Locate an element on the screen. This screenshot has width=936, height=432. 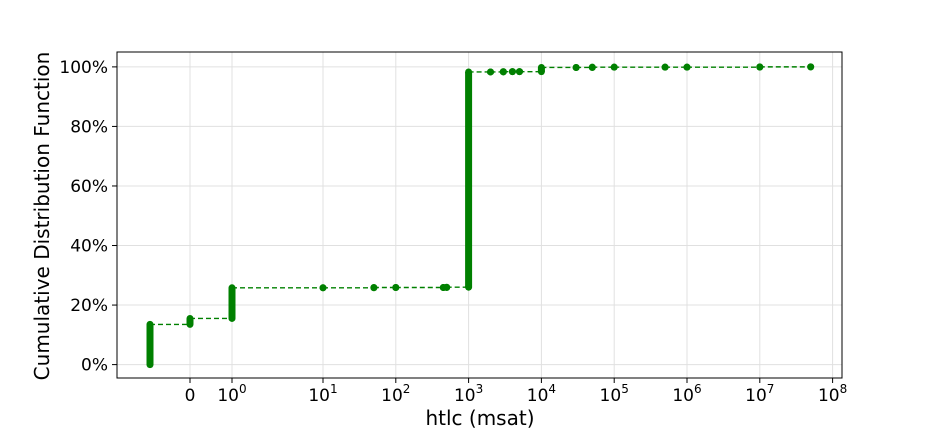
x-tick-label: 10⁸ is located at coordinates (832, 394).